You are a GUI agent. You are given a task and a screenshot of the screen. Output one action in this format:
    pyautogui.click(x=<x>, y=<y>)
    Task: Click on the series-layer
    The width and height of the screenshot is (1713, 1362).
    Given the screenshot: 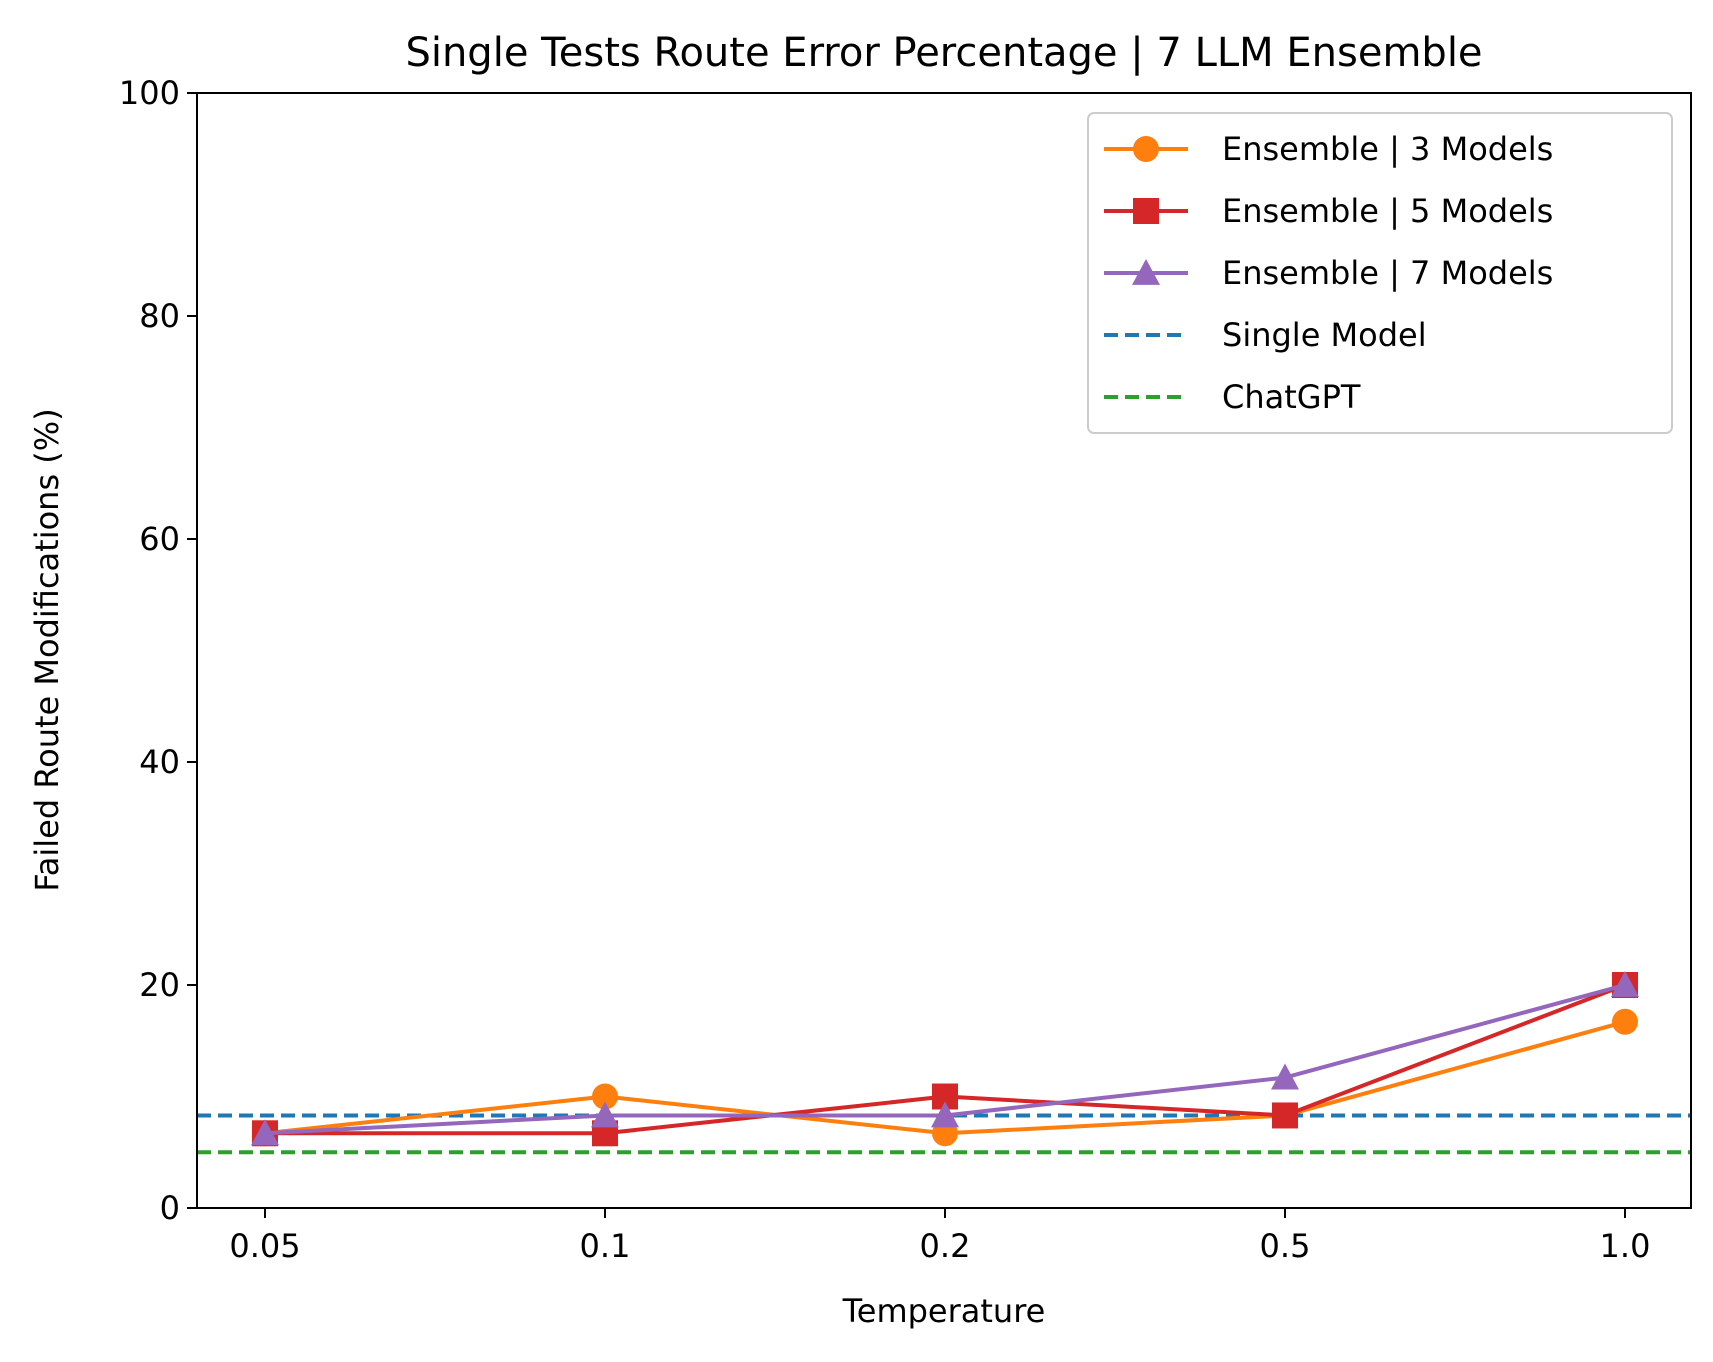 What is the action you would take?
    pyautogui.click(x=945, y=1059)
    